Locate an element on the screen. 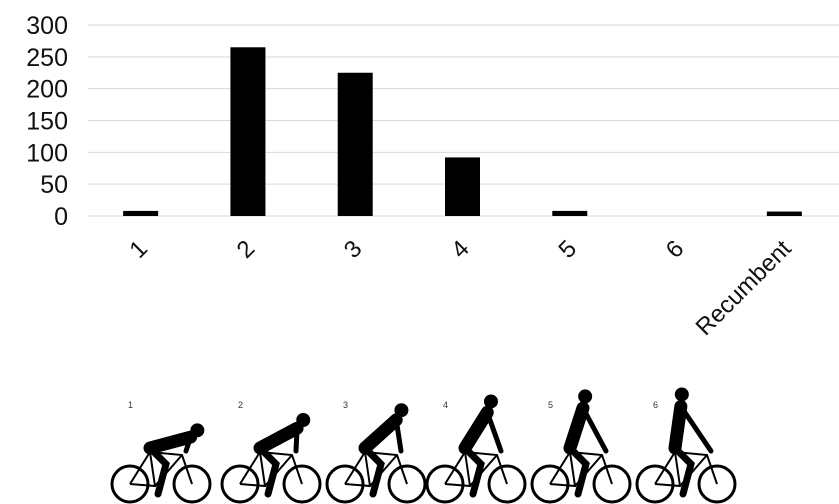 Image resolution: width=839 pixels, height=504 pixels. posture-label: 2 is located at coordinates (240, 405).